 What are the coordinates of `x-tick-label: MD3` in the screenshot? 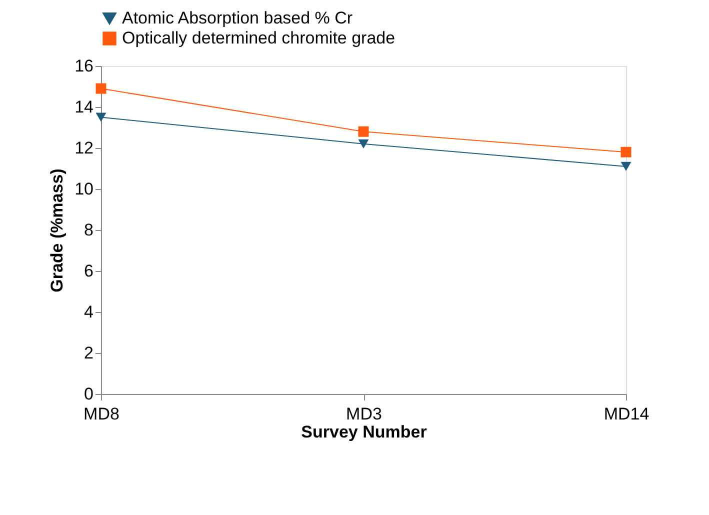 It's located at (364, 414).